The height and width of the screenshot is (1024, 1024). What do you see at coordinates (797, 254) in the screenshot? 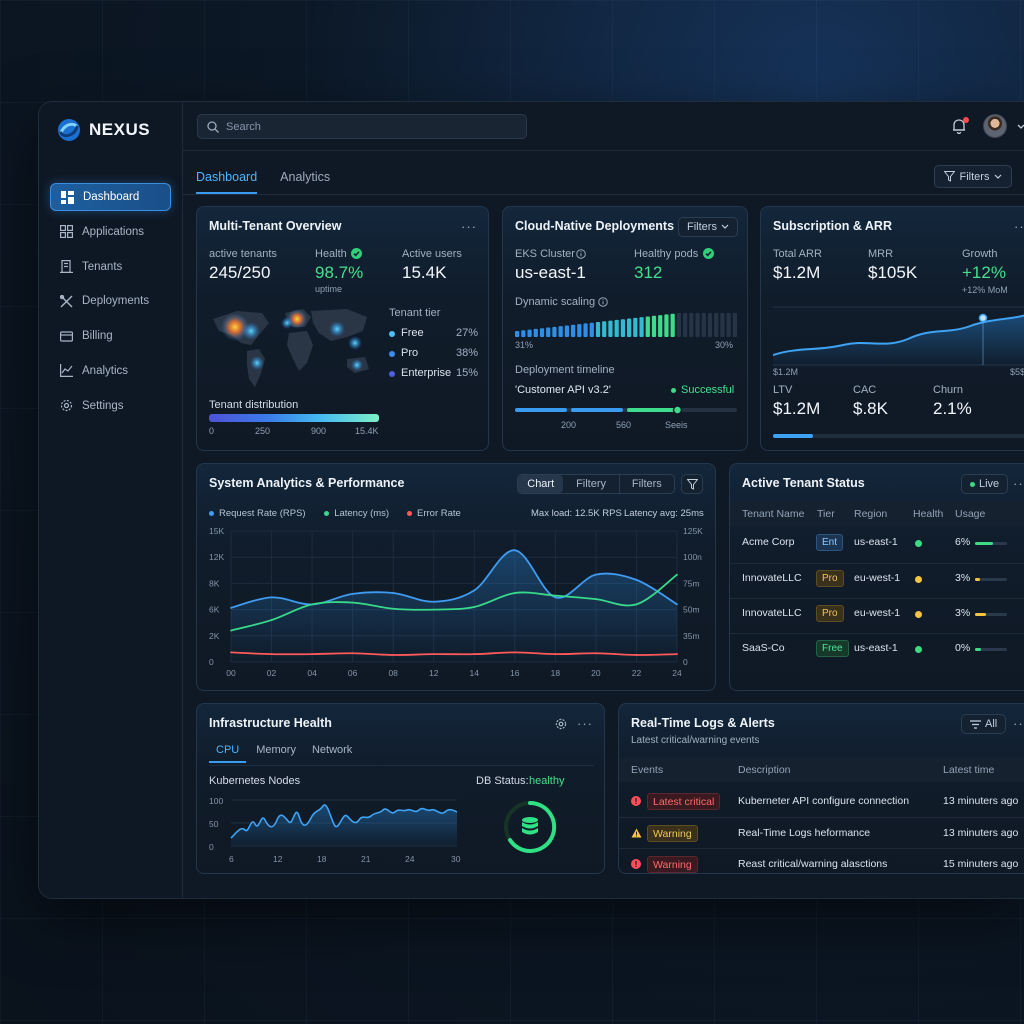
I see `total-arr-label: Total ARR` at bounding box center [797, 254].